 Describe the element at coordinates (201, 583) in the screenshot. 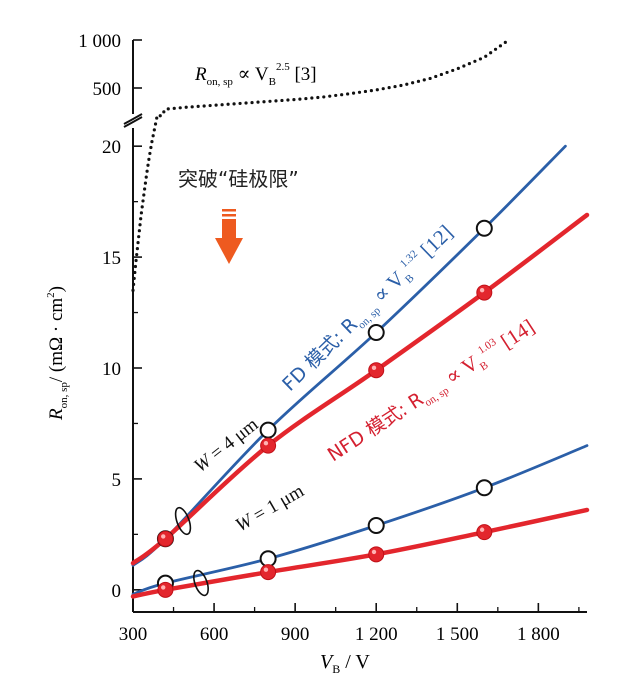

I see `group-ellipse-w1` at that location.